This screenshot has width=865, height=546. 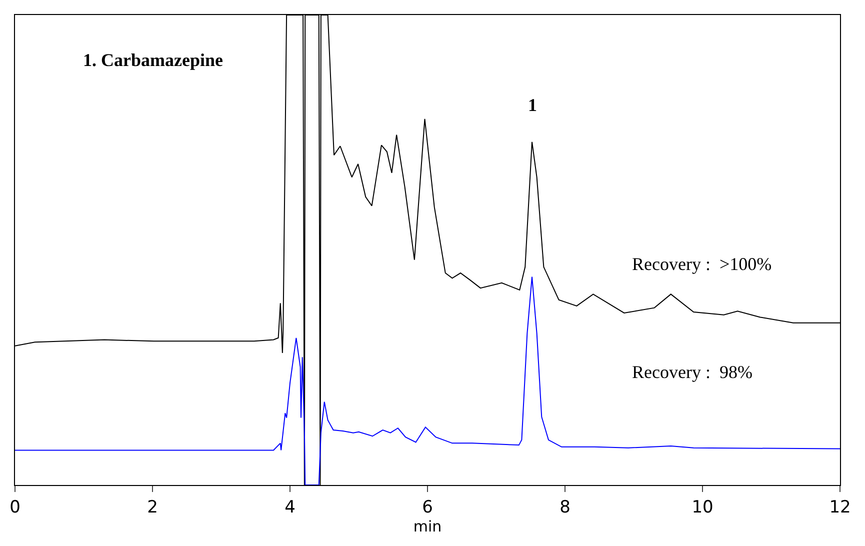 I want to click on x-tick-label: 10, so click(x=703, y=507).